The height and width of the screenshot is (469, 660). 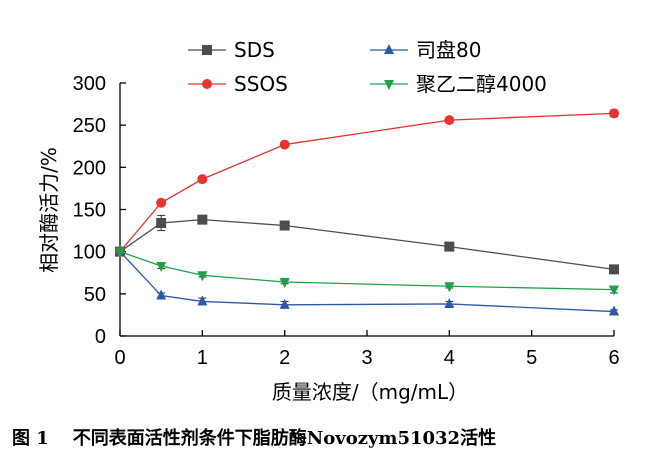 I want to click on x-tick-label: 2, so click(x=284, y=358).